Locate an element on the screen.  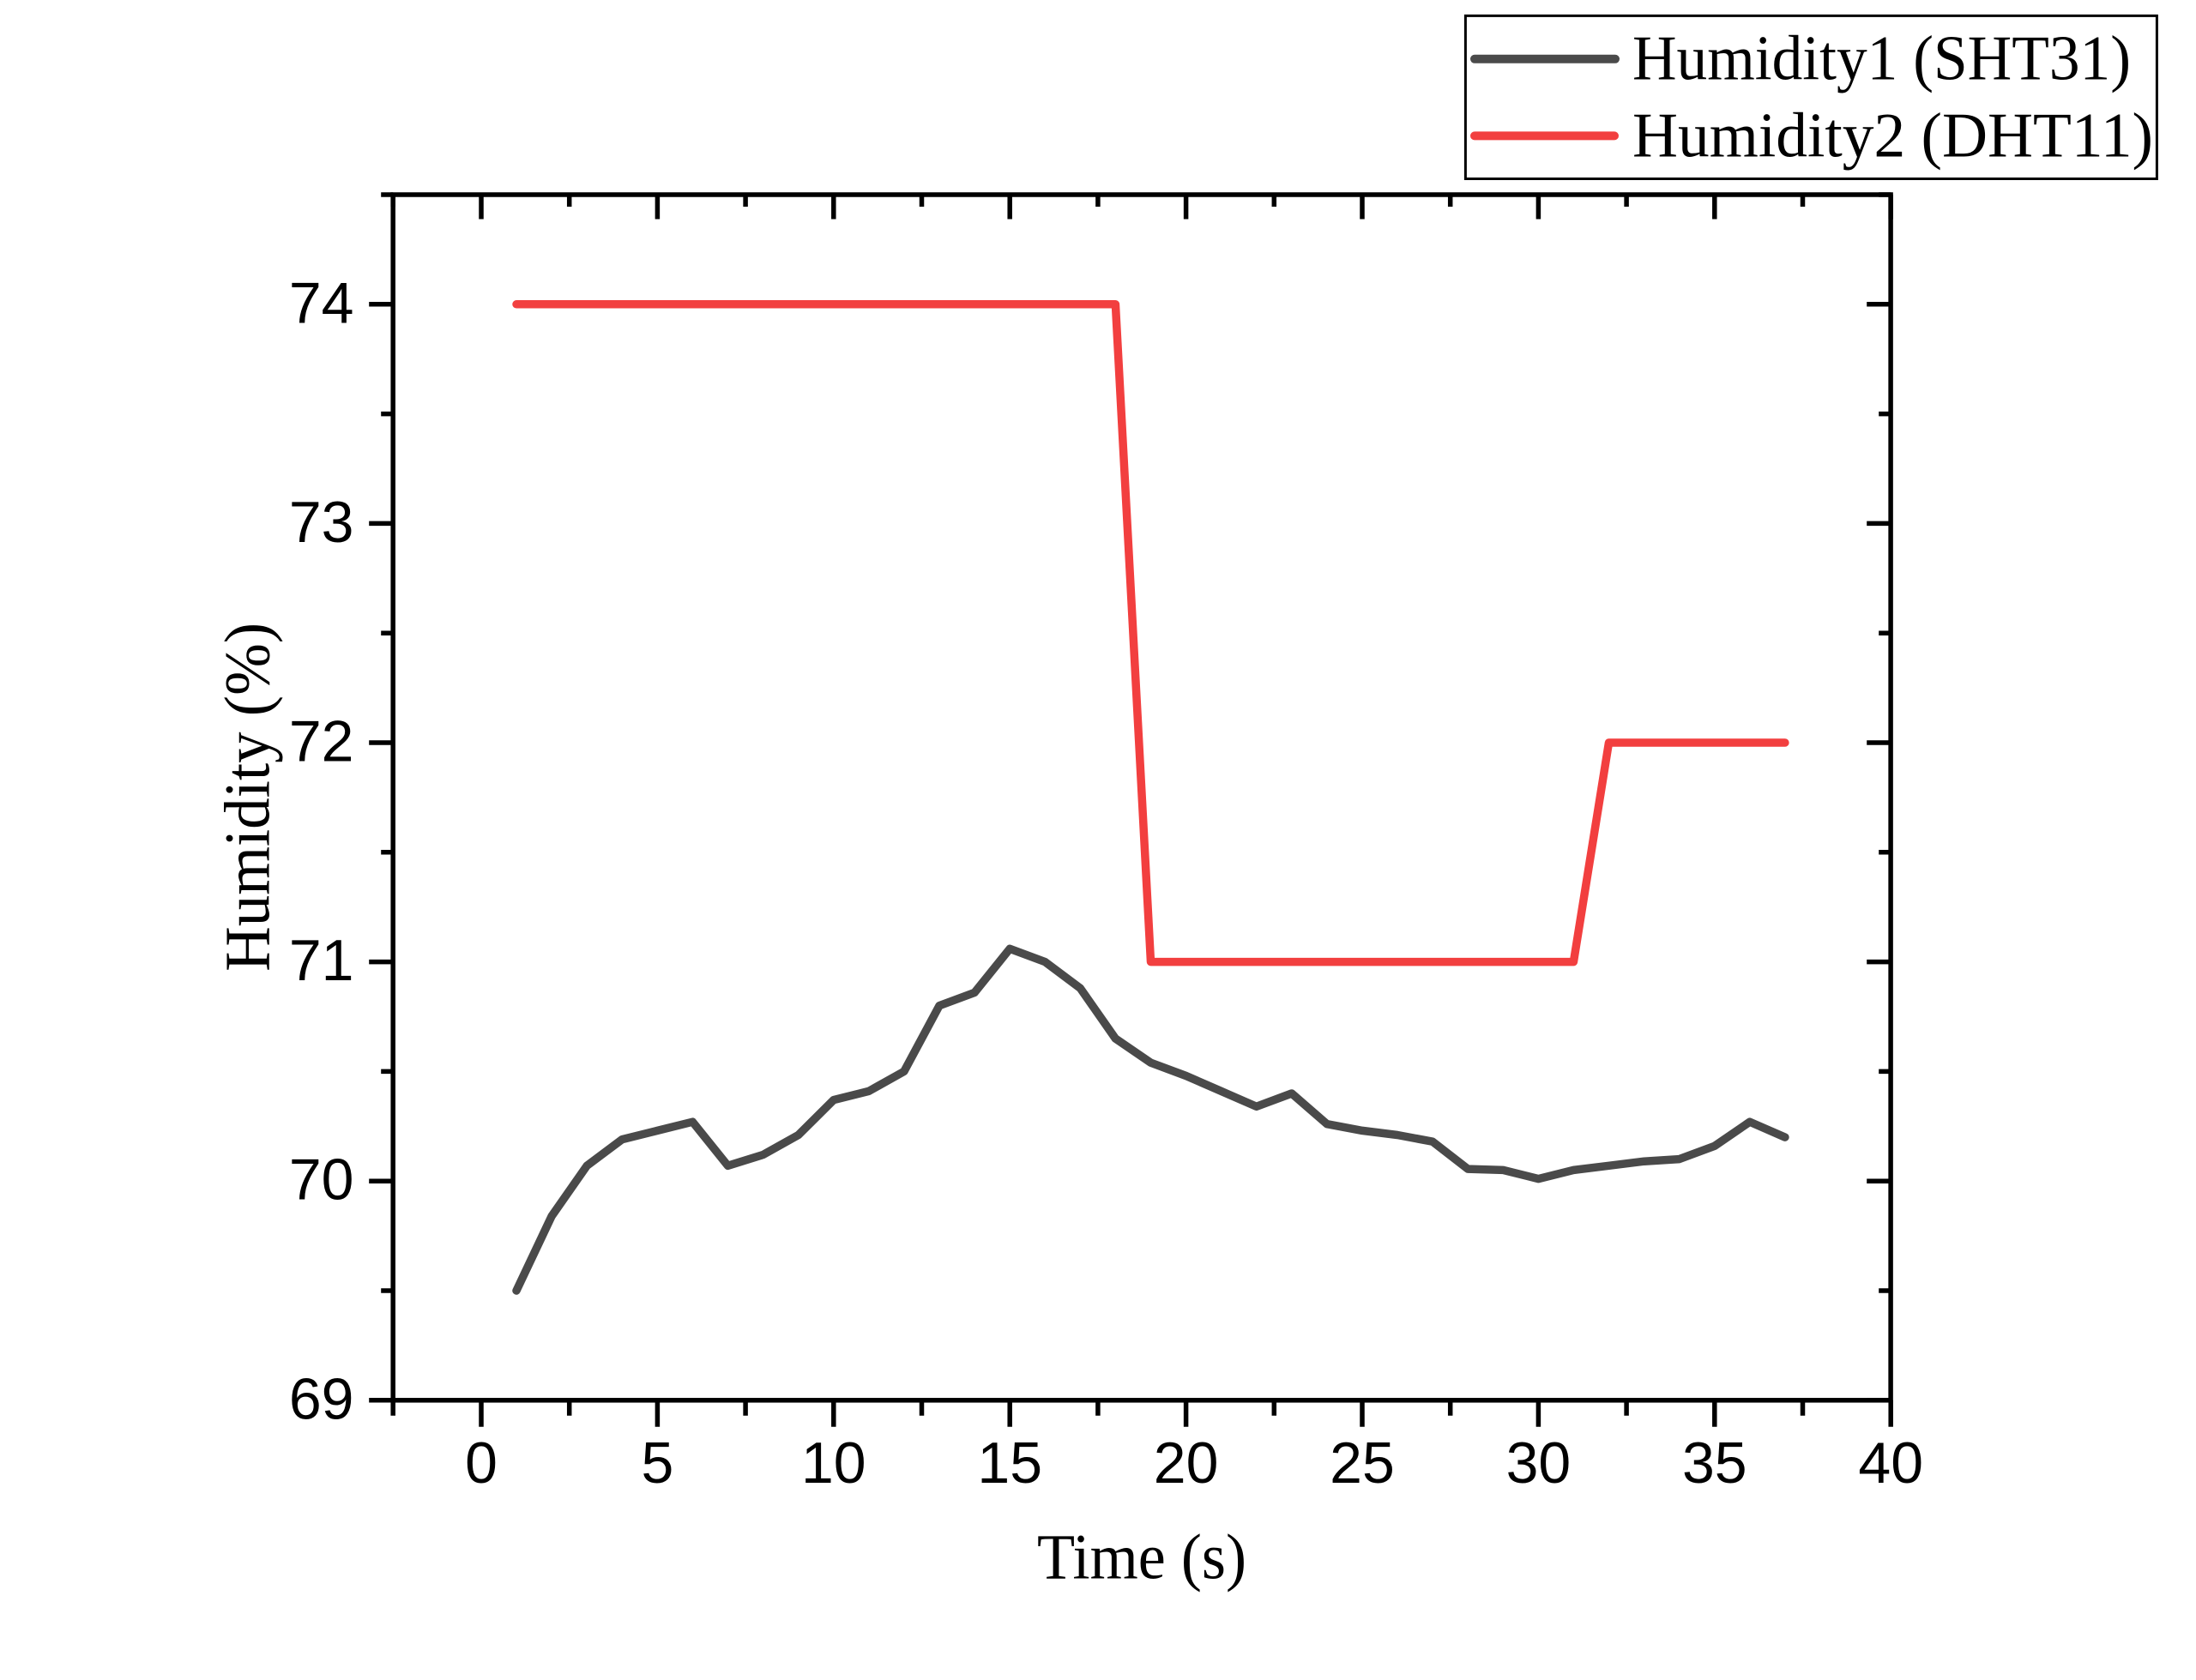
svg-text: 35 is located at coordinates (1715, 1463).